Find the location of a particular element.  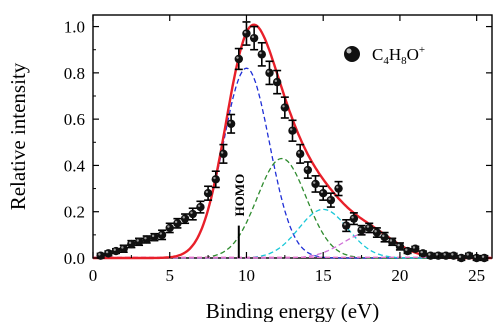

legend-marker-highlight is located at coordinates (349, 51).